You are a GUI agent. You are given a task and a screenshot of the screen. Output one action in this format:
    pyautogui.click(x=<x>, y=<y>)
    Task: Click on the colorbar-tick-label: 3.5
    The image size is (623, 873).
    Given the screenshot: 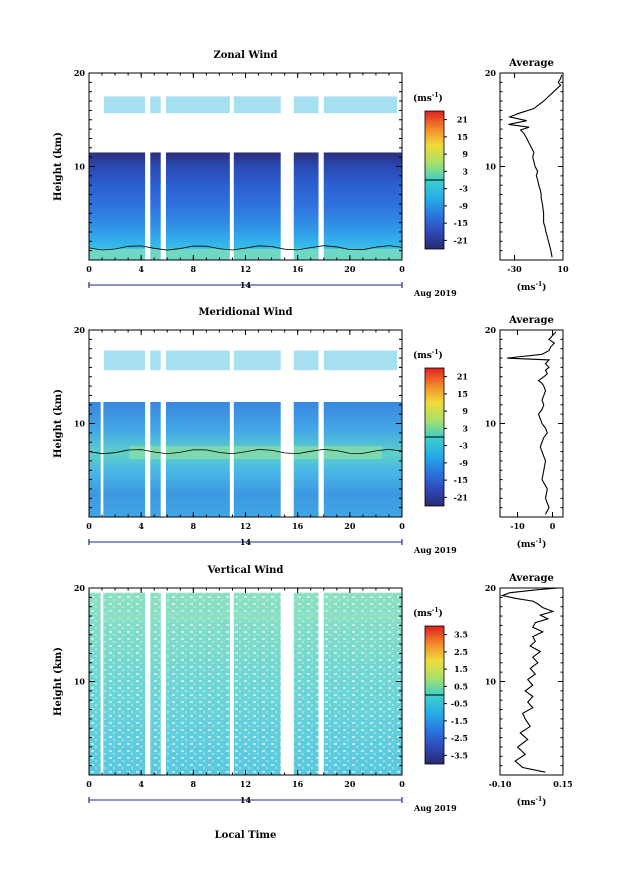 What is the action you would take?
    pyautogui.click(x=461, y=635)
    